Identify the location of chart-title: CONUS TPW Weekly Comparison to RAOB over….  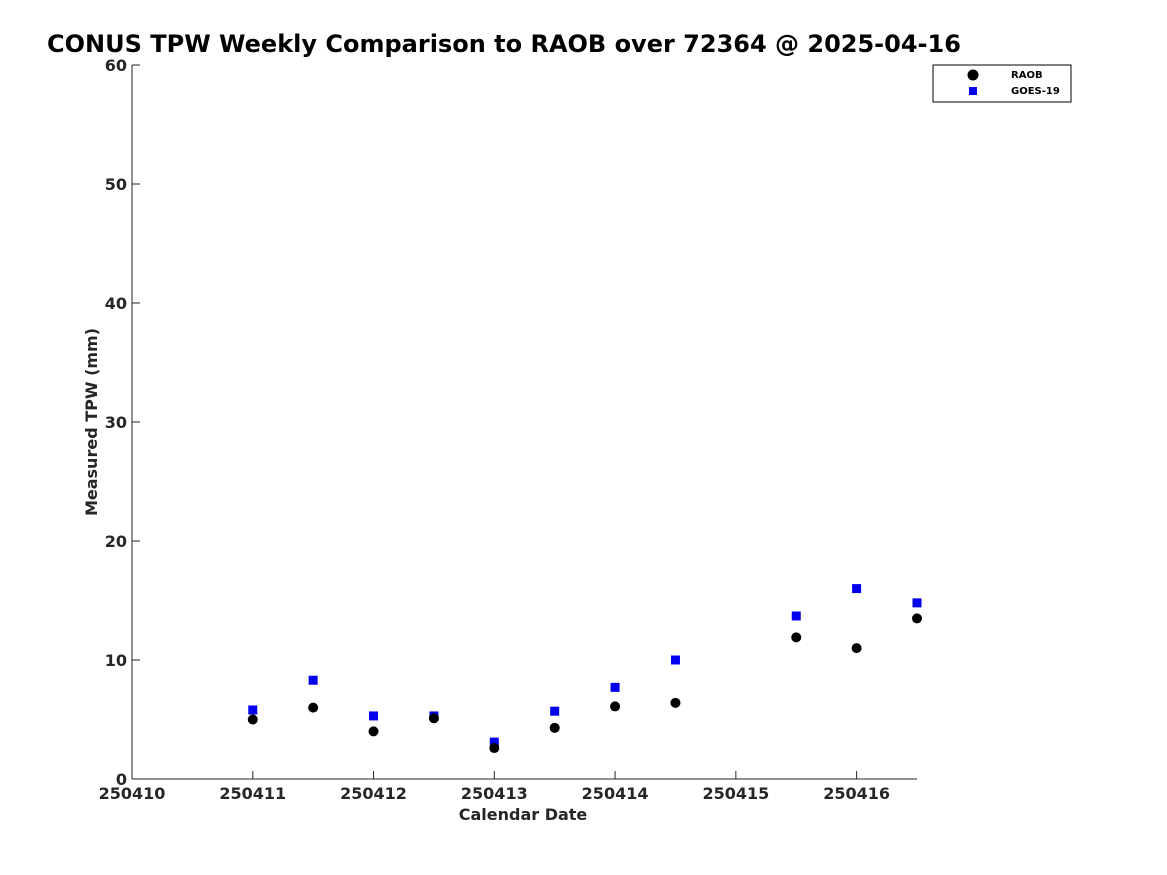
(504, 44).